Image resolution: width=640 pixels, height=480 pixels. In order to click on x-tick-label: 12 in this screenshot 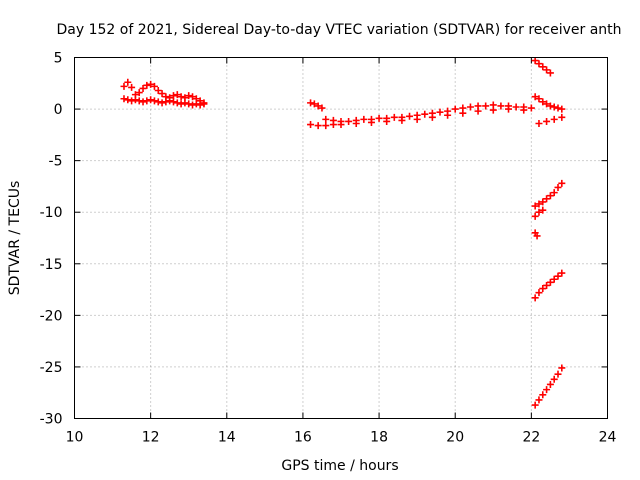, I will do `click(151, 438)`.